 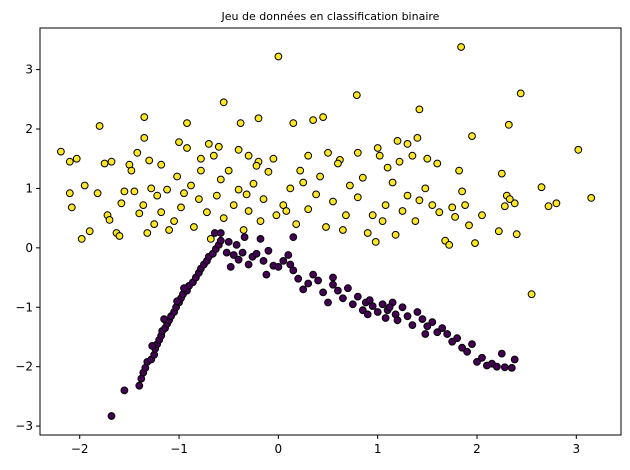 What do you see at coordinates (29, 129) in the screenshot?
I see `y-tick-label: 2` at bounding box center [29, 129].